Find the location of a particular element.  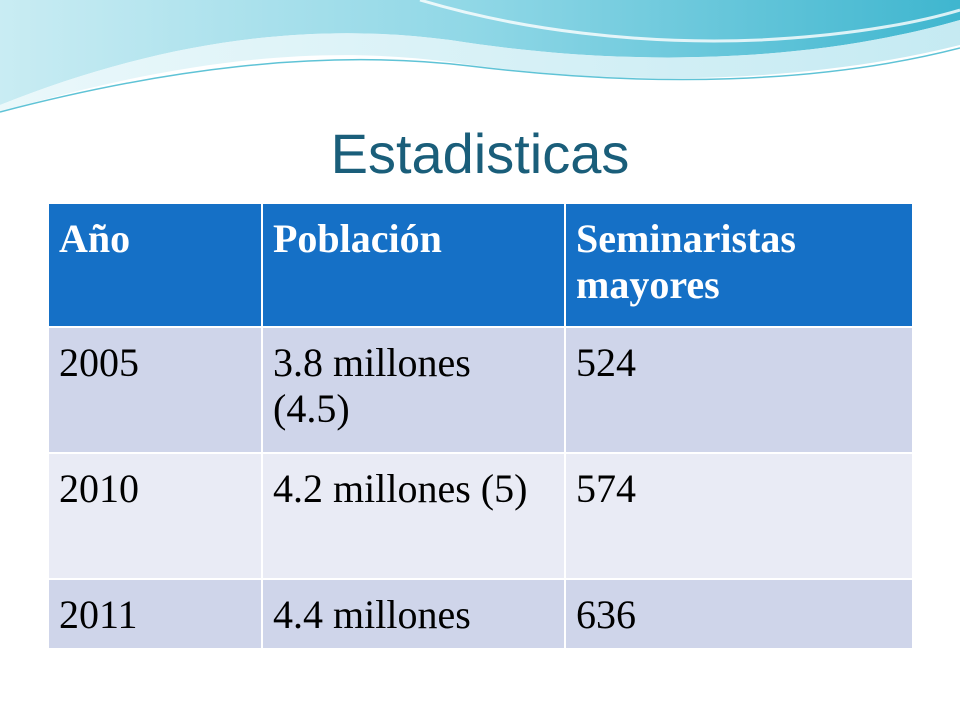

cell-year: 2005 is located at coordinates (155, 390).